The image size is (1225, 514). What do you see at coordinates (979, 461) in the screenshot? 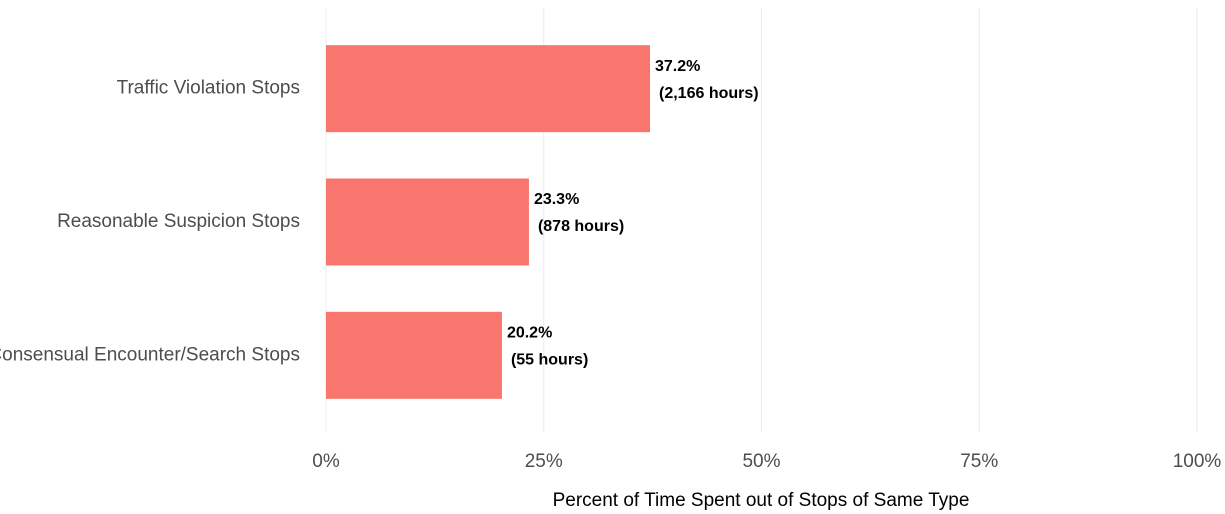
I see `x-tick-label: 75%` at bounding box center [979, 461].